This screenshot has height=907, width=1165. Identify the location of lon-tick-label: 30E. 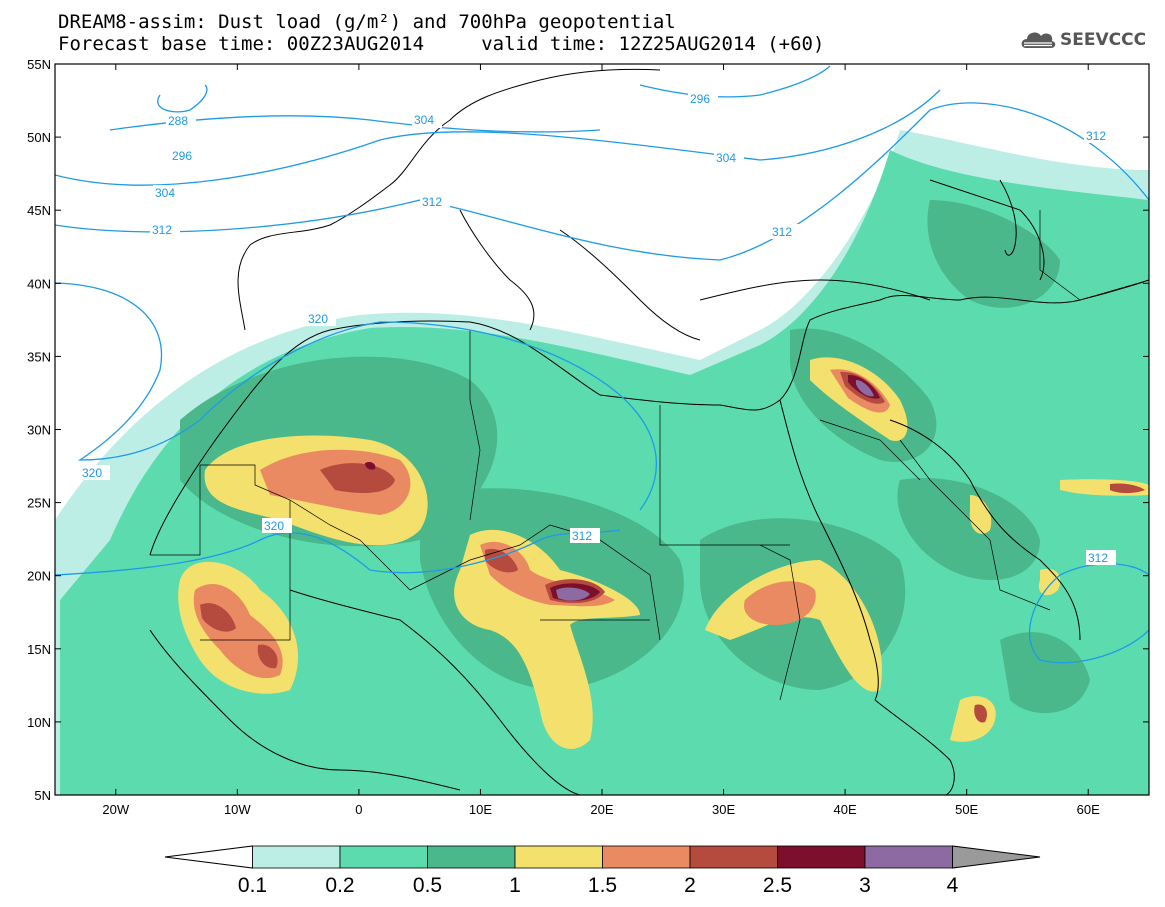
(723, 809).